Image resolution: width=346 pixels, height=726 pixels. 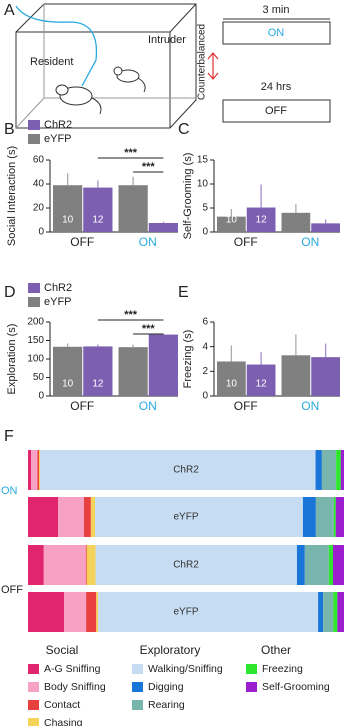 What do you see at coordinates (51, 62) in the screenshot?
I see `resident-label: Resident` at bounding box center [51, 62].